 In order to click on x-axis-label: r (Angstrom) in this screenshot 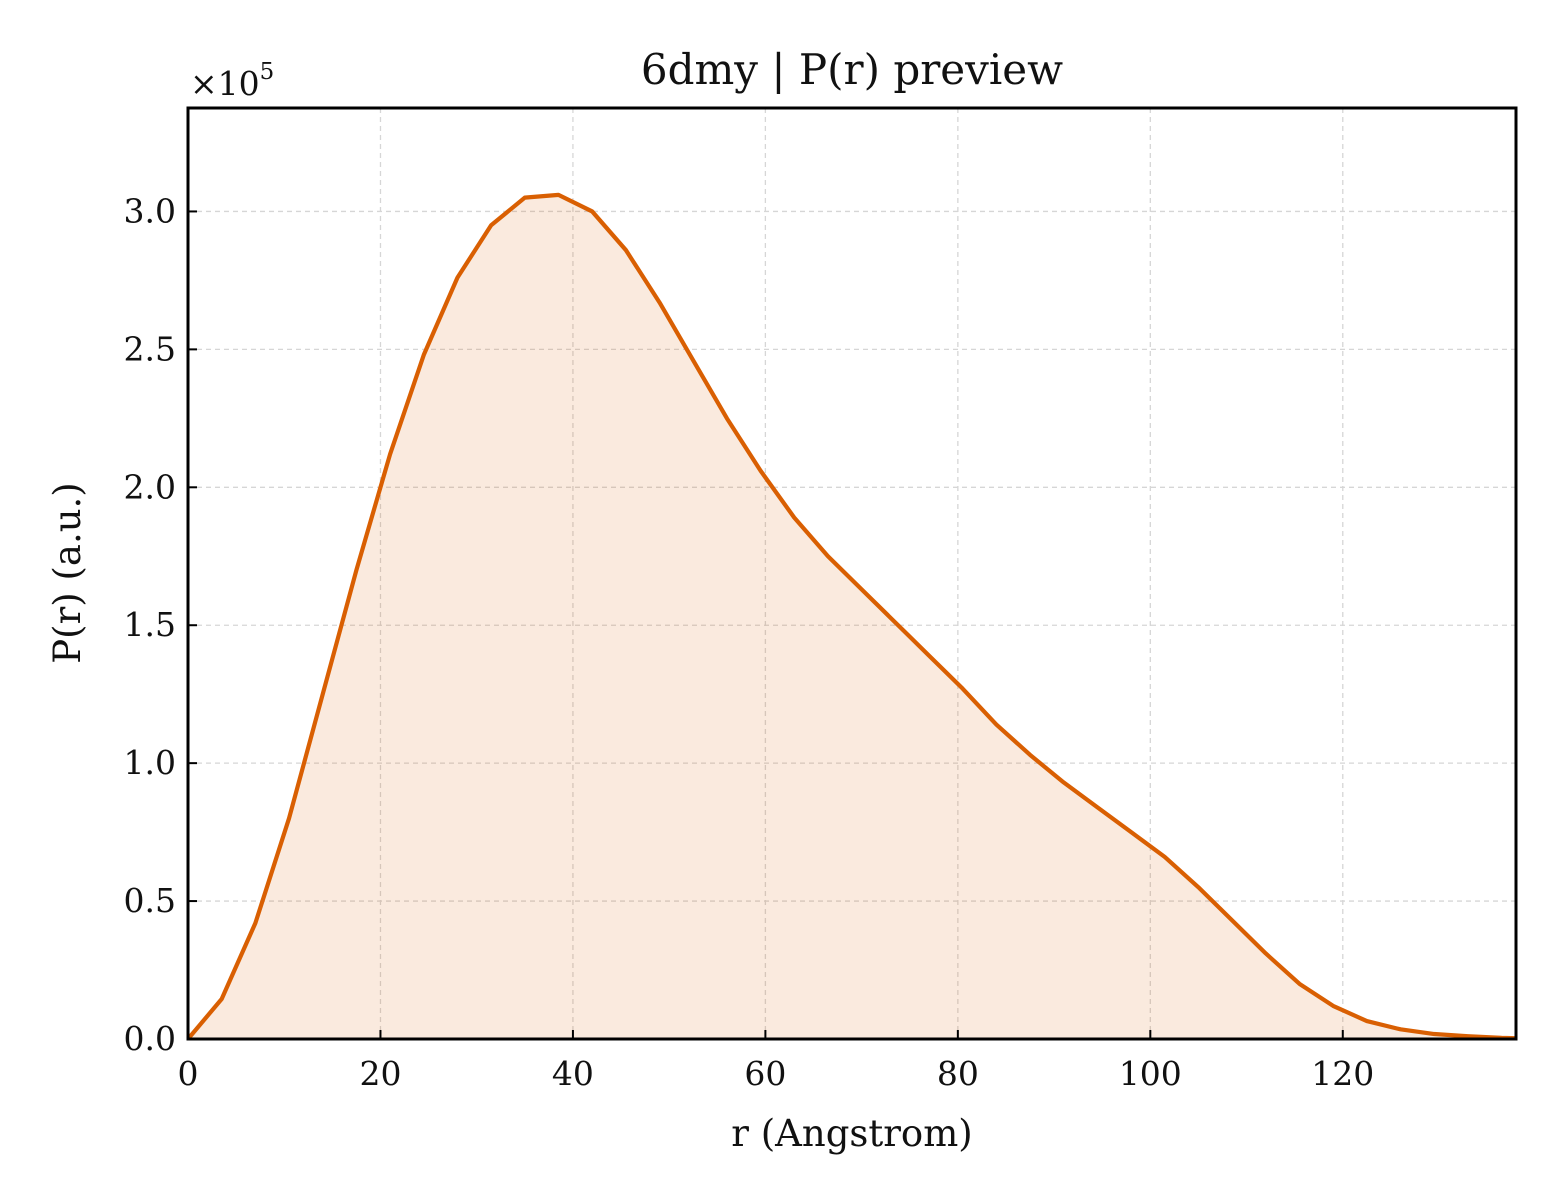, I will do `click(851, 1133)`.